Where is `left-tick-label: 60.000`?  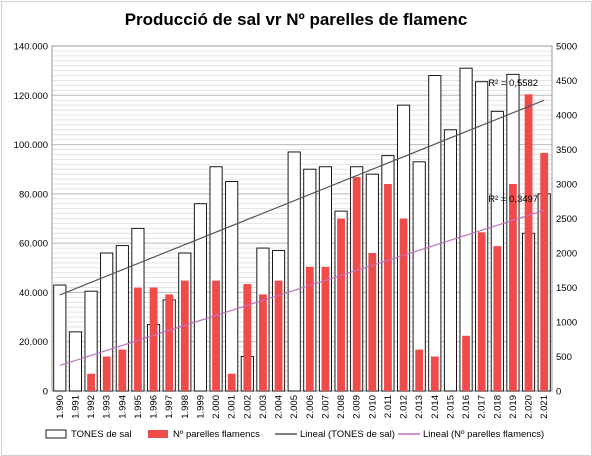 left-tick-label: 60.000 is located at coordinates (33, 244).